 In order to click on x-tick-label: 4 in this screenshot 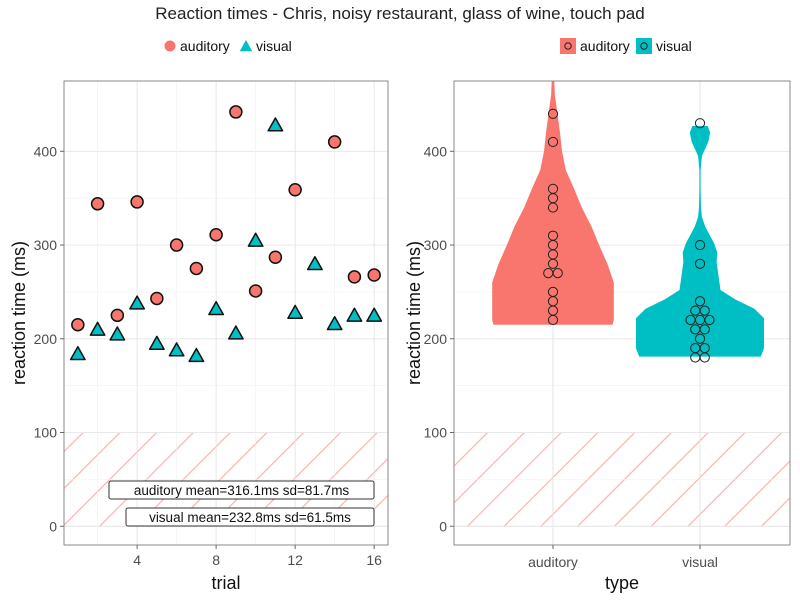, I will do `click(137, 560)`.